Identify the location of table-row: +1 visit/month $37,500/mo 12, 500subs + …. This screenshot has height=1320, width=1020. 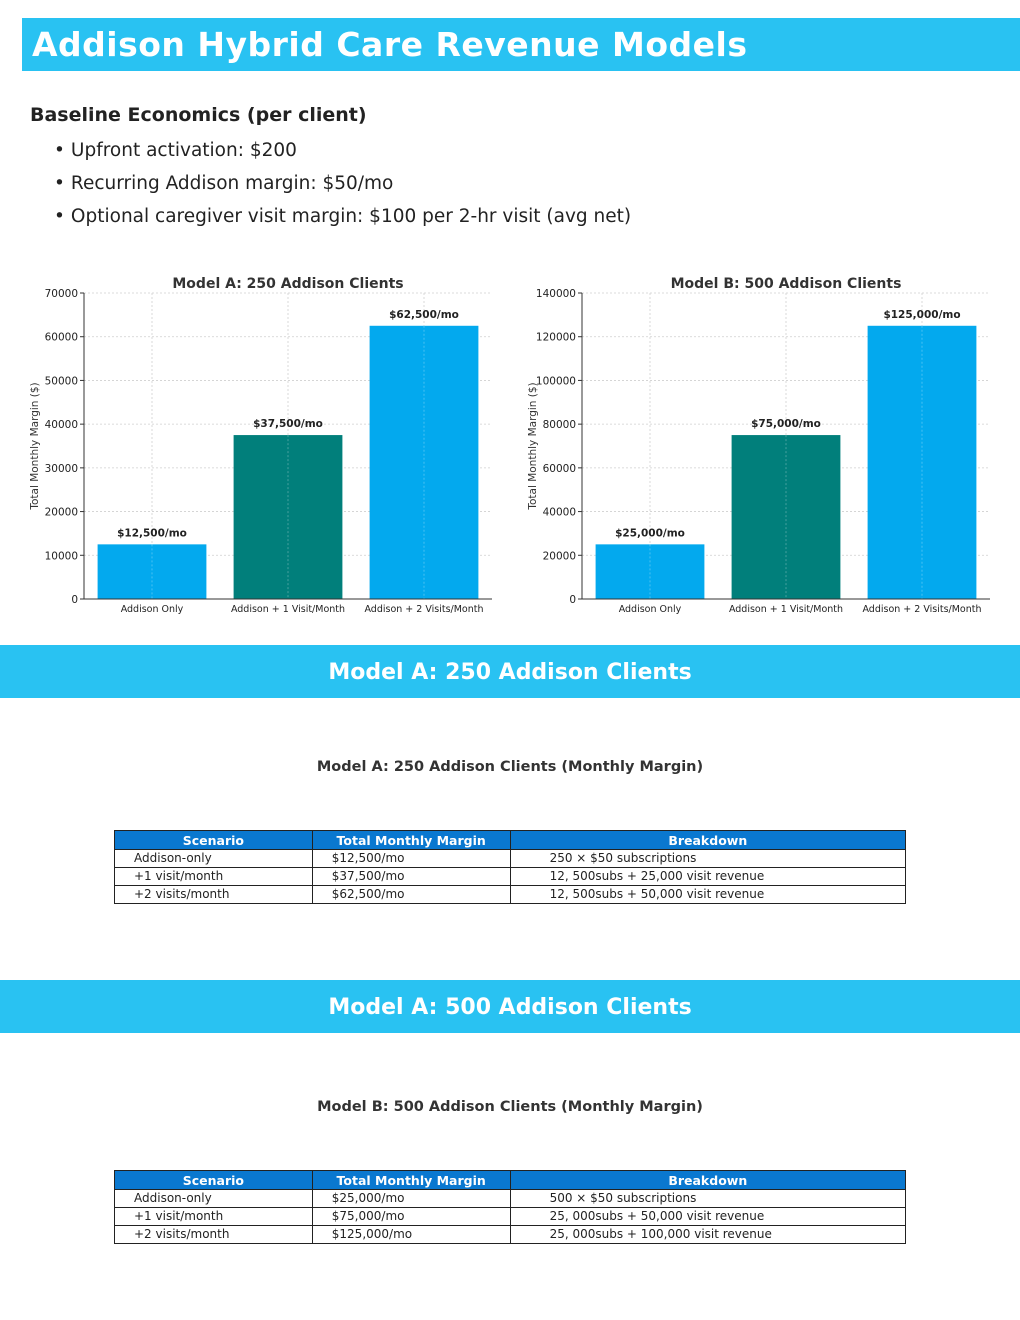
(510, 876).